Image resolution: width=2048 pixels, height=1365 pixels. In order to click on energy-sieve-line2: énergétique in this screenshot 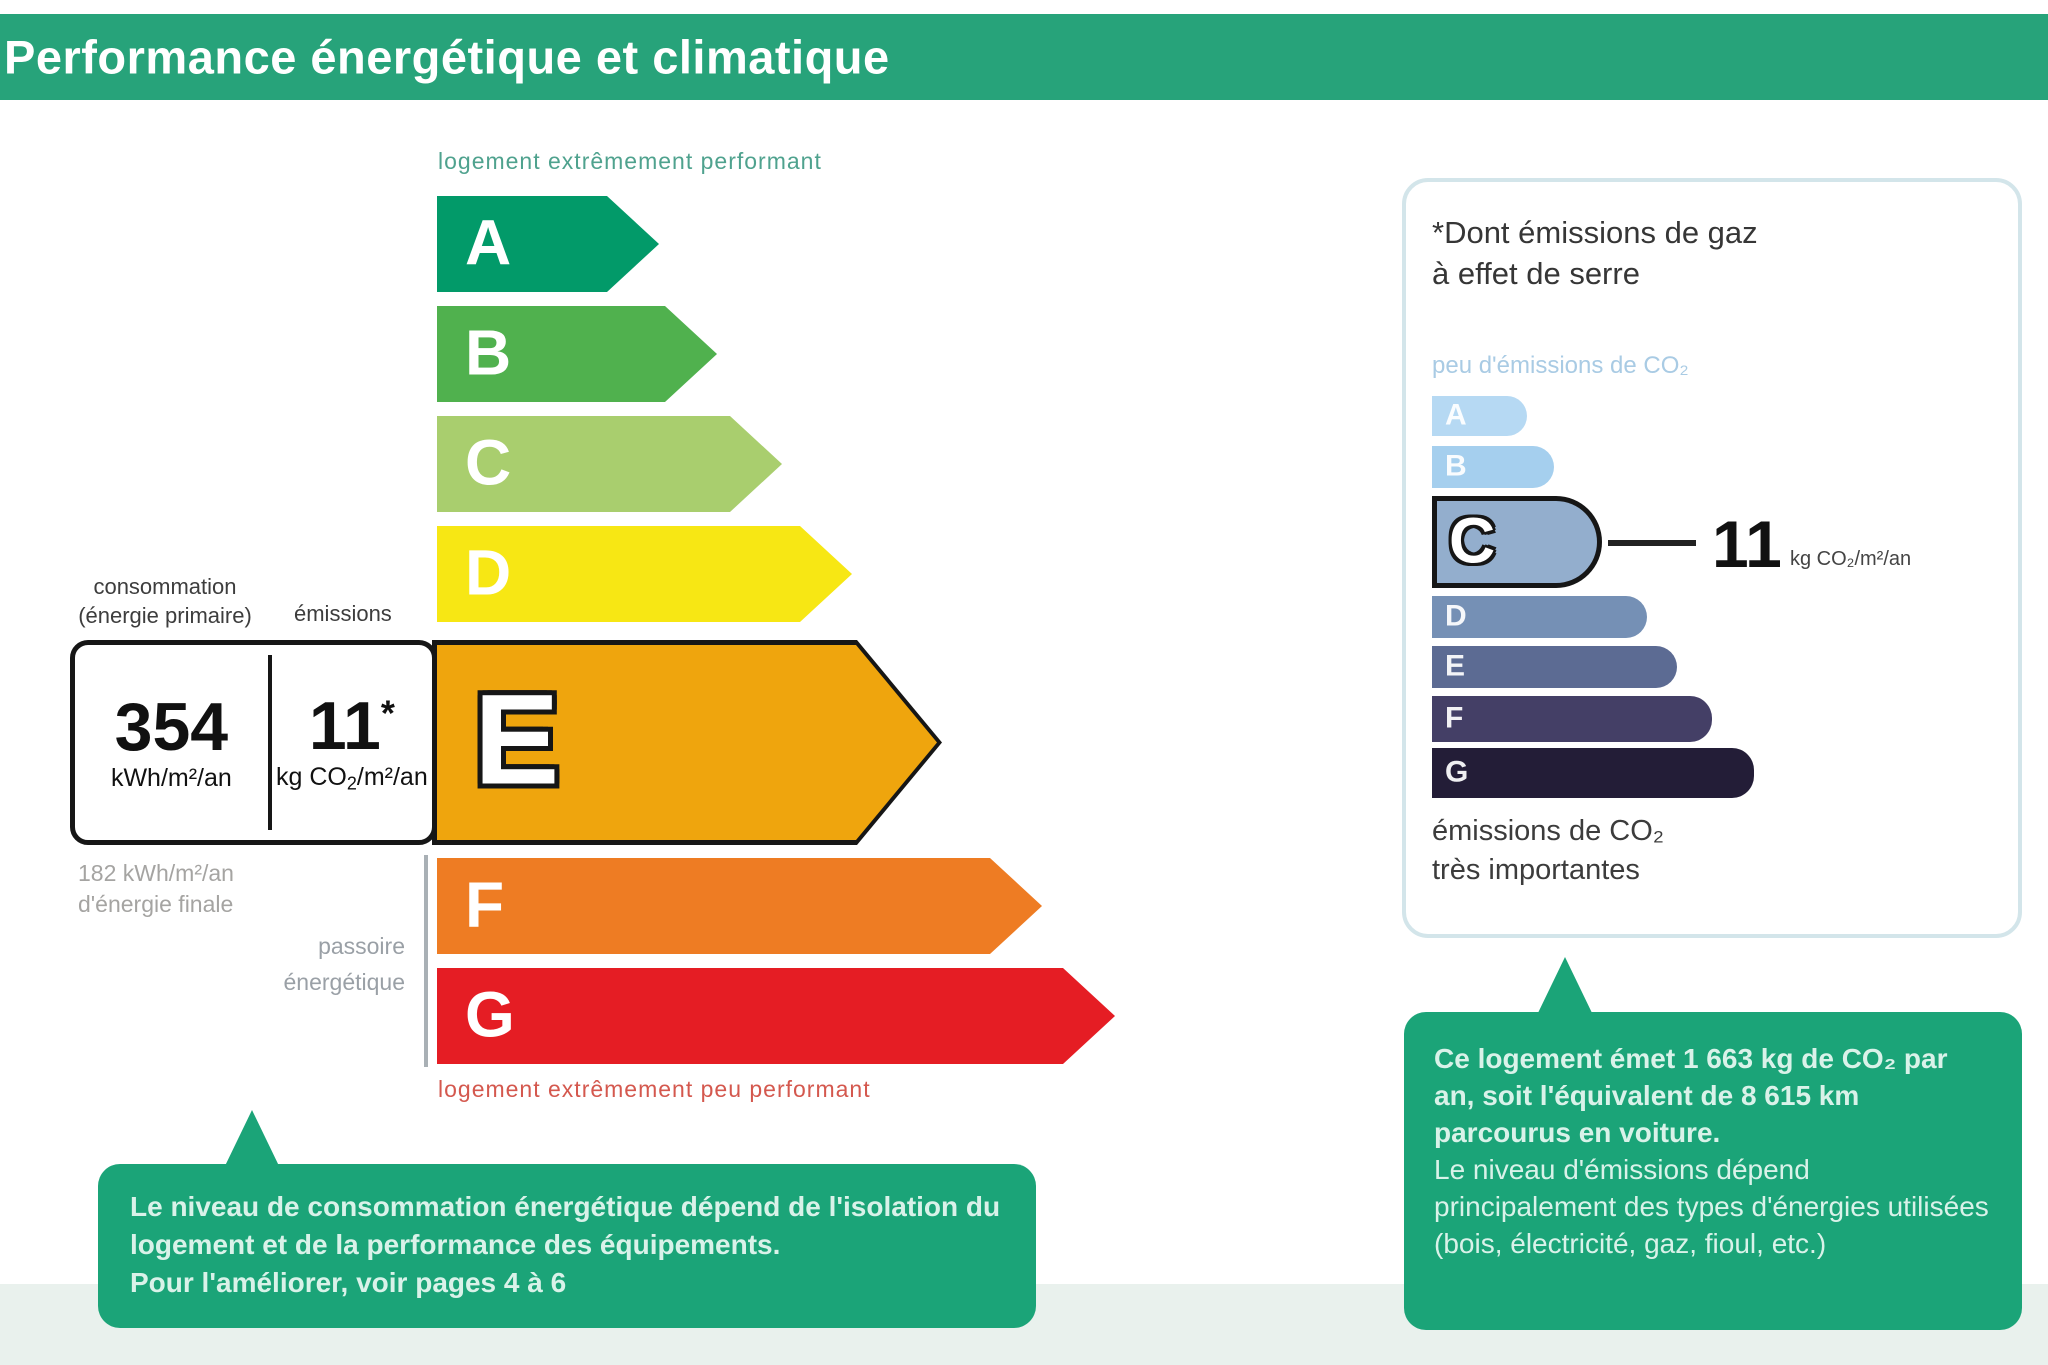, I will do `click(344, 982)`.